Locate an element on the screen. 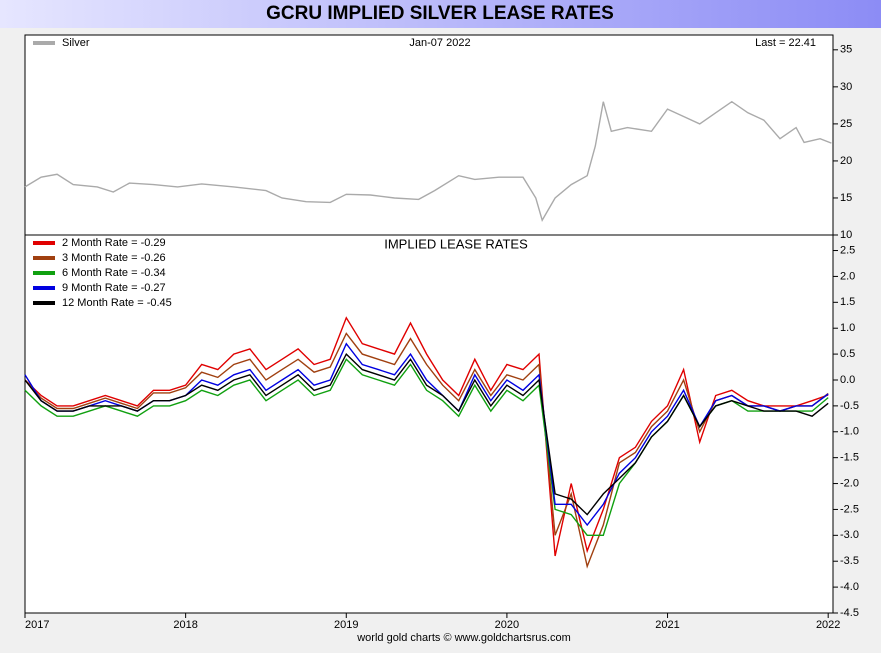  x-tick-label: 2018 is located at coordinates (185, 625).